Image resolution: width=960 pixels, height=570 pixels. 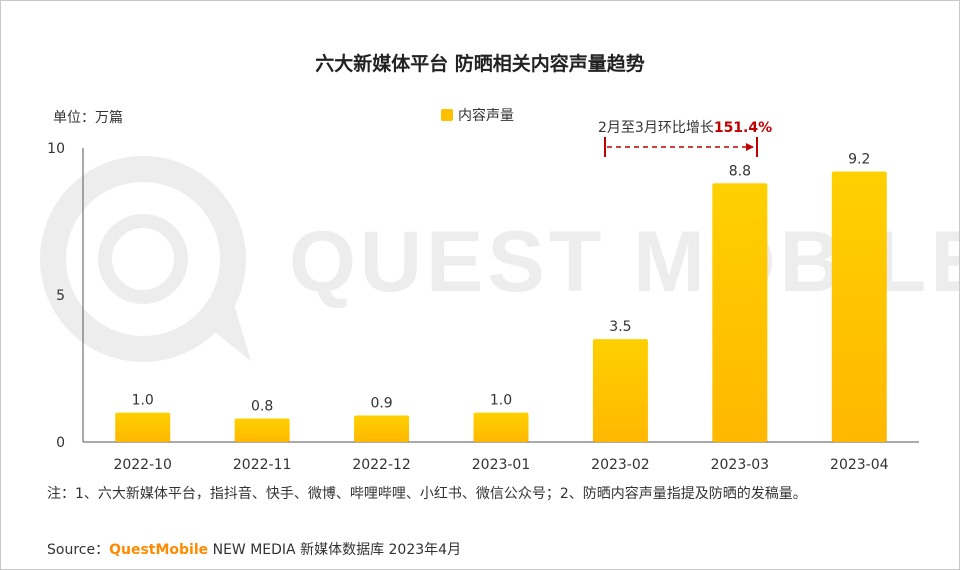 What do you see at coordinates (60, 443) in the screenshot?
I see `y-tick-label: 0` at bounding box center [60, 443].